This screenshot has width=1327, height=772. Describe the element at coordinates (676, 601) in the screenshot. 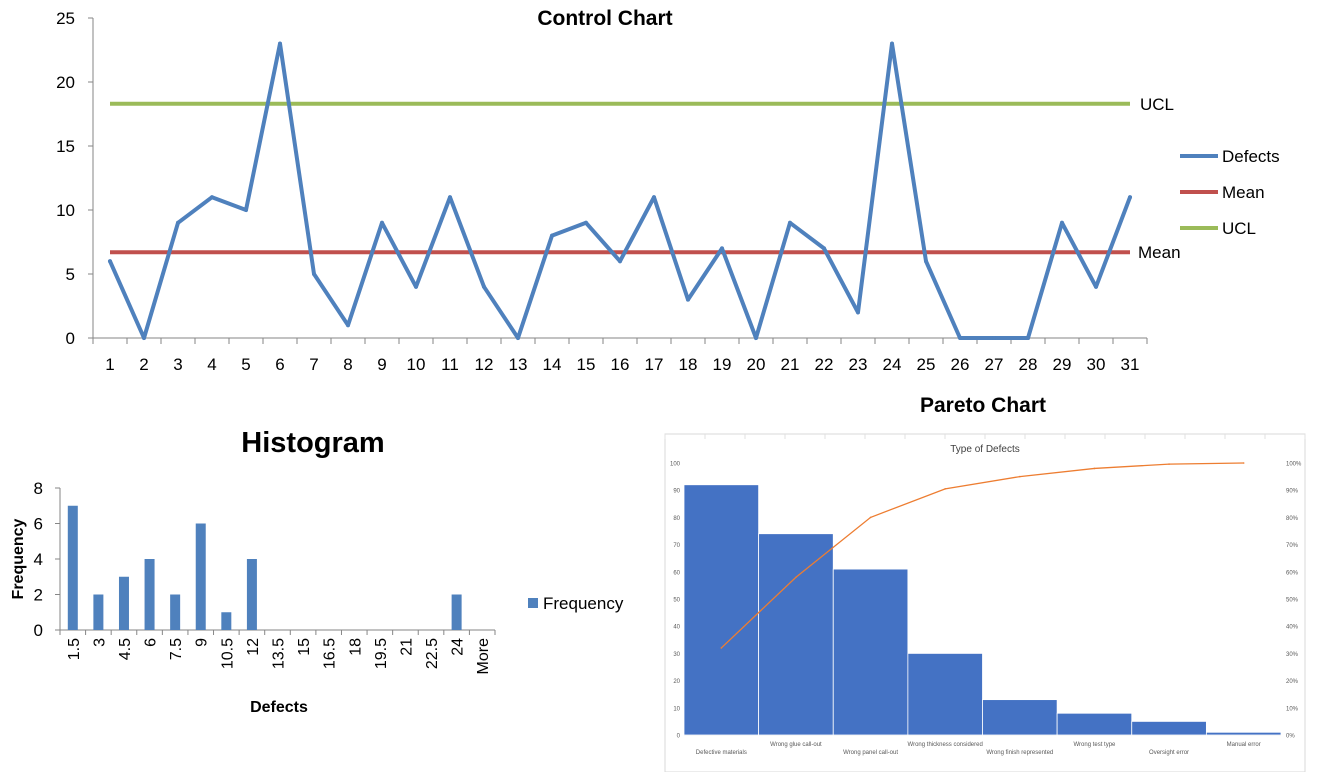

I see `pareto-y-tick-label: 50` at that location.